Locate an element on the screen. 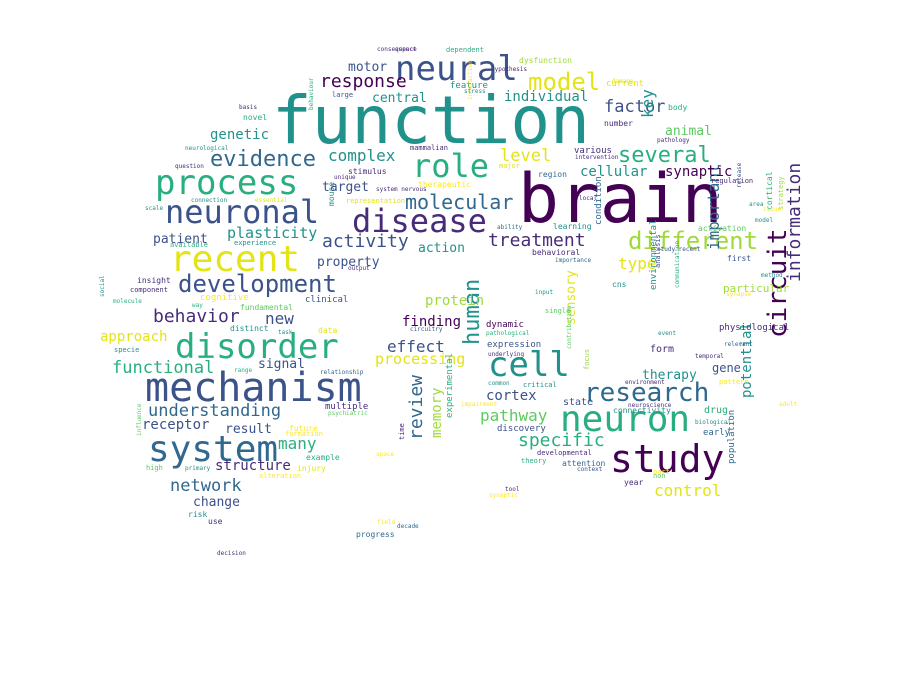 Image resolution: width=918 pixels, height=674 pixels. word-dynamic: dynamic is located at coordinates (505, 325).